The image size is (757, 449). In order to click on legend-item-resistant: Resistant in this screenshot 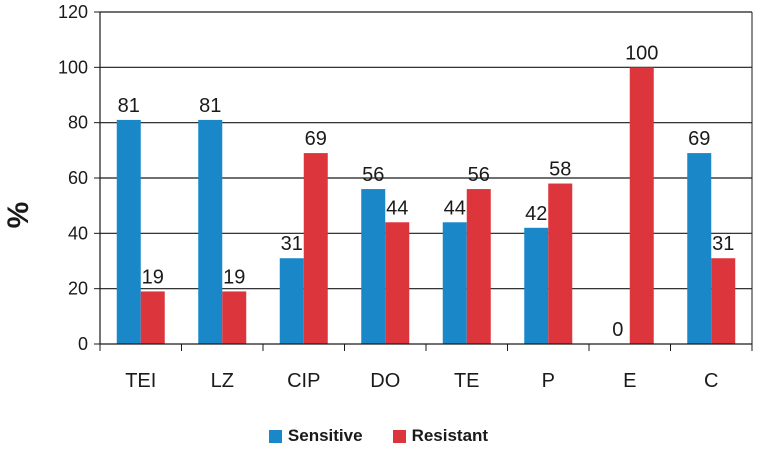, I will do `click(440, 436)`.